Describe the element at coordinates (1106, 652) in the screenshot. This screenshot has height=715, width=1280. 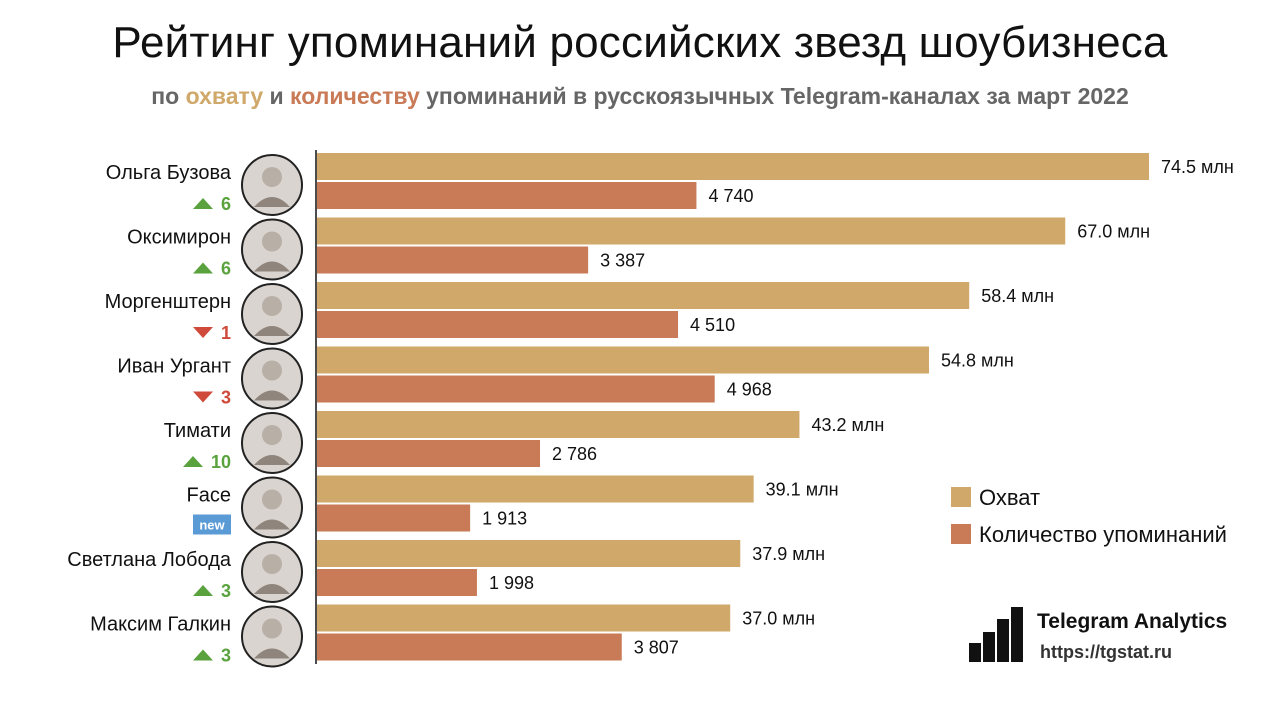
I see `brand-url: https://tgstat.ru` at that location.